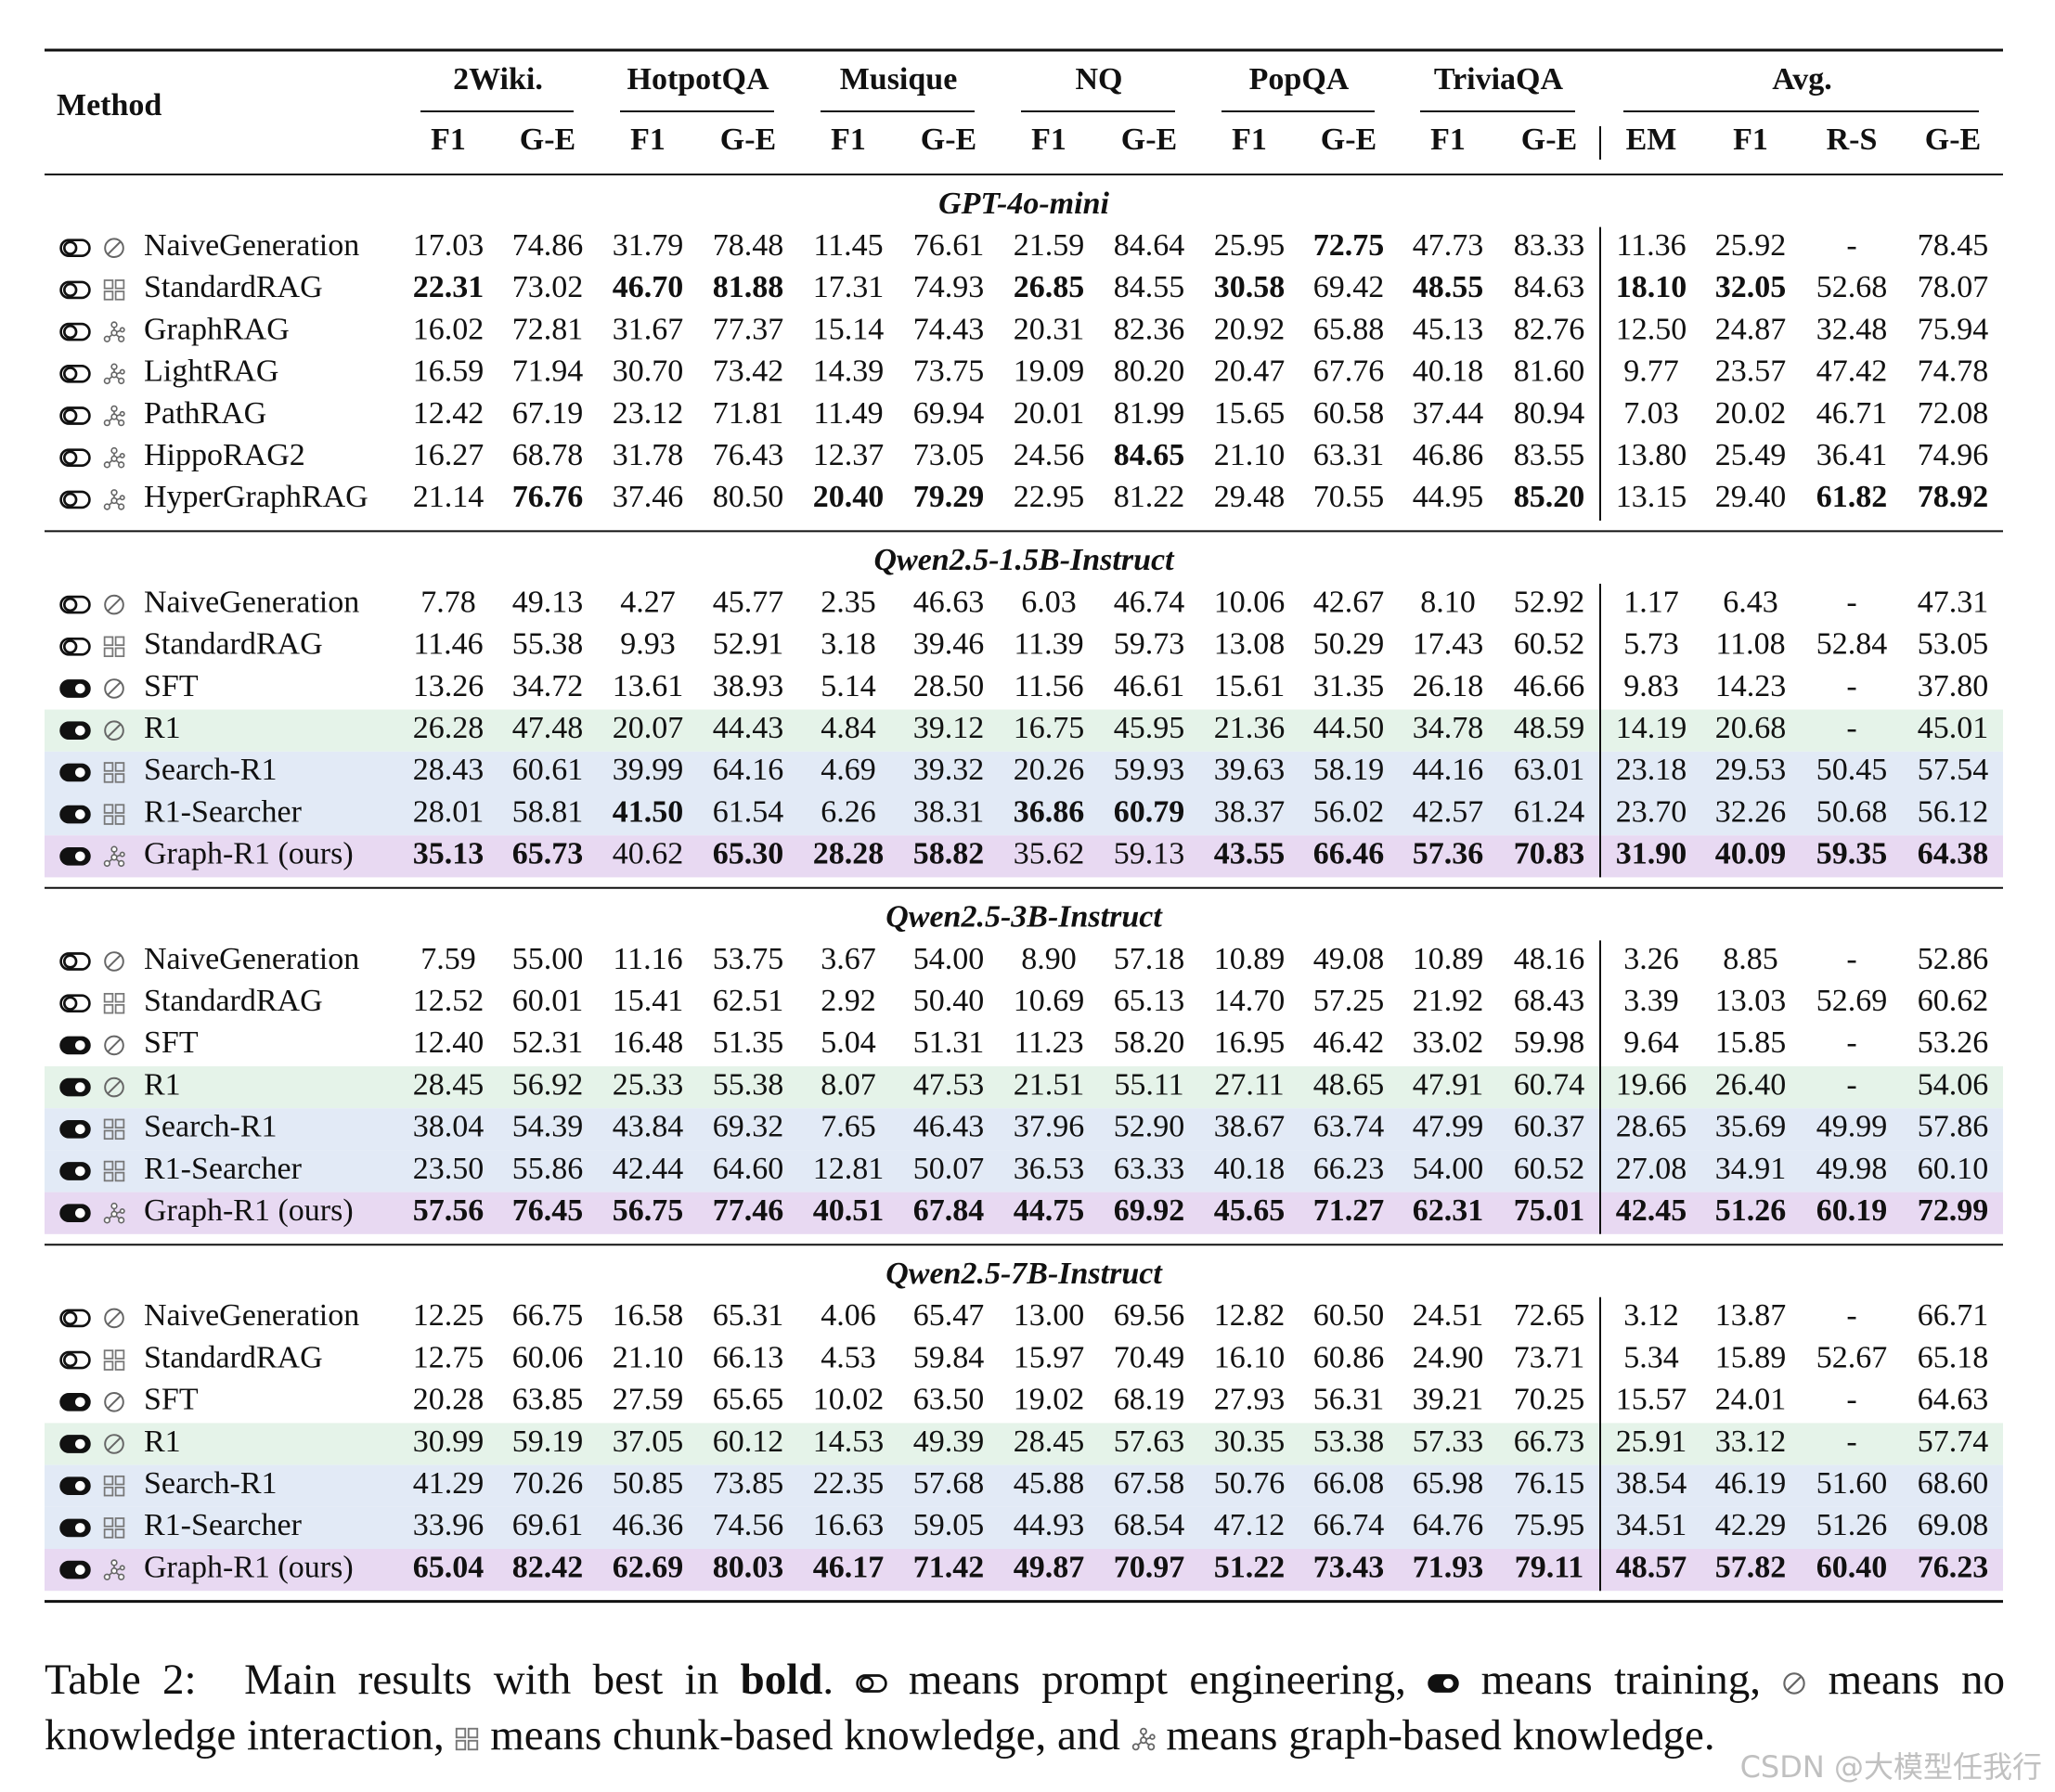 The height and width of the screenshot is (1792, 2055). What do you see at coordinates (1250, 497) in the screenshot?
I see `cell: 29.48` at bounding box center [1250, 497].